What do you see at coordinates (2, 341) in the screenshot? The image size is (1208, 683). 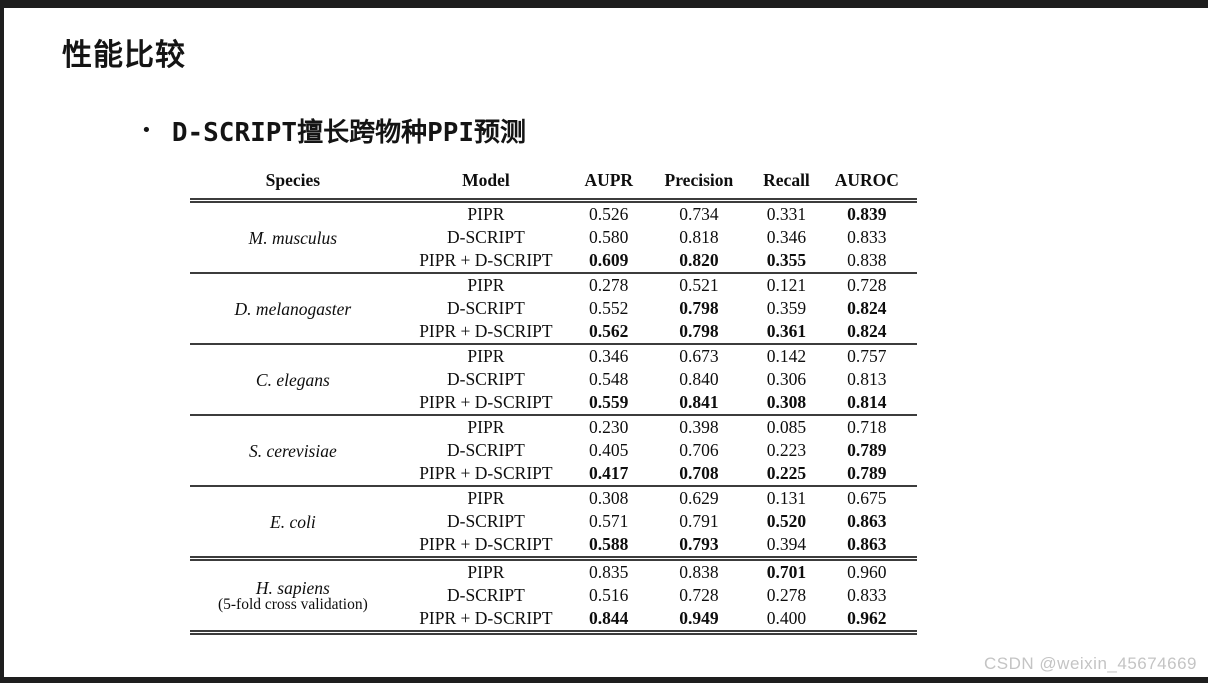 I see `left-border-bar` at bounding box center [2, 341].